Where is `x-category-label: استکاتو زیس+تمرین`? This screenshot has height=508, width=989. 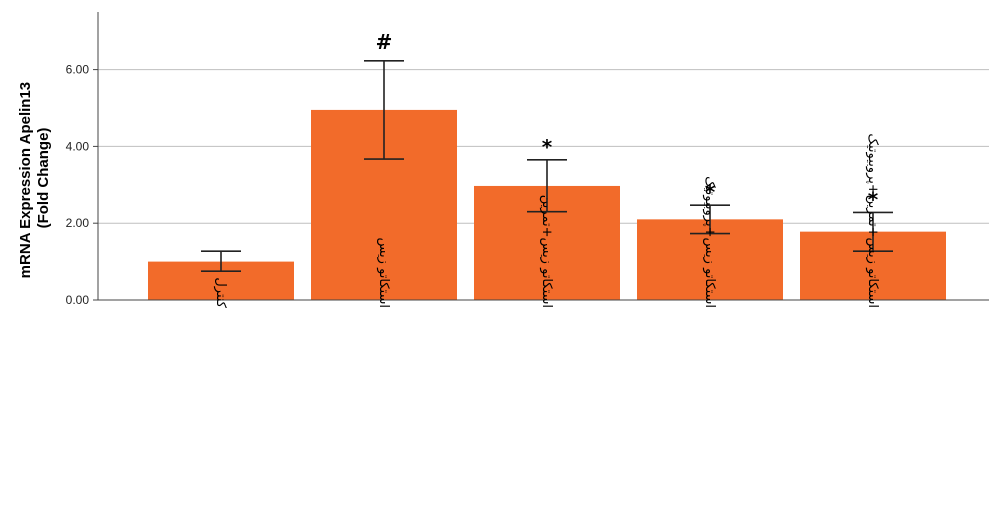 x-category-label: استکاتو زیس+تمرین is located at coordinates (546, 251).